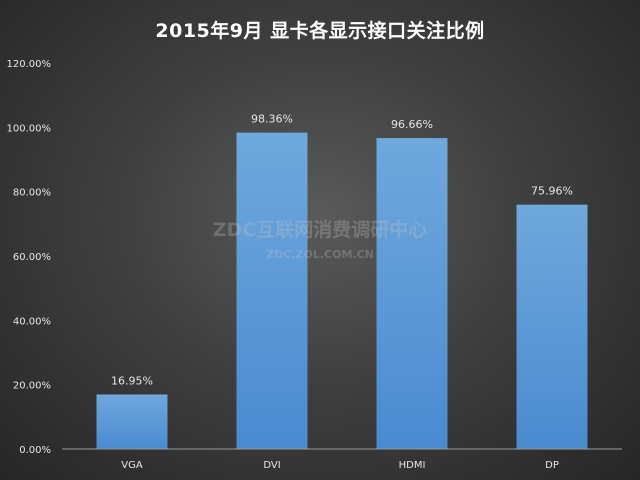  I want to click on watermark: ZDC互联网消费调研中心 ZDC.ZOL.COM.CN, so click(320, 239).